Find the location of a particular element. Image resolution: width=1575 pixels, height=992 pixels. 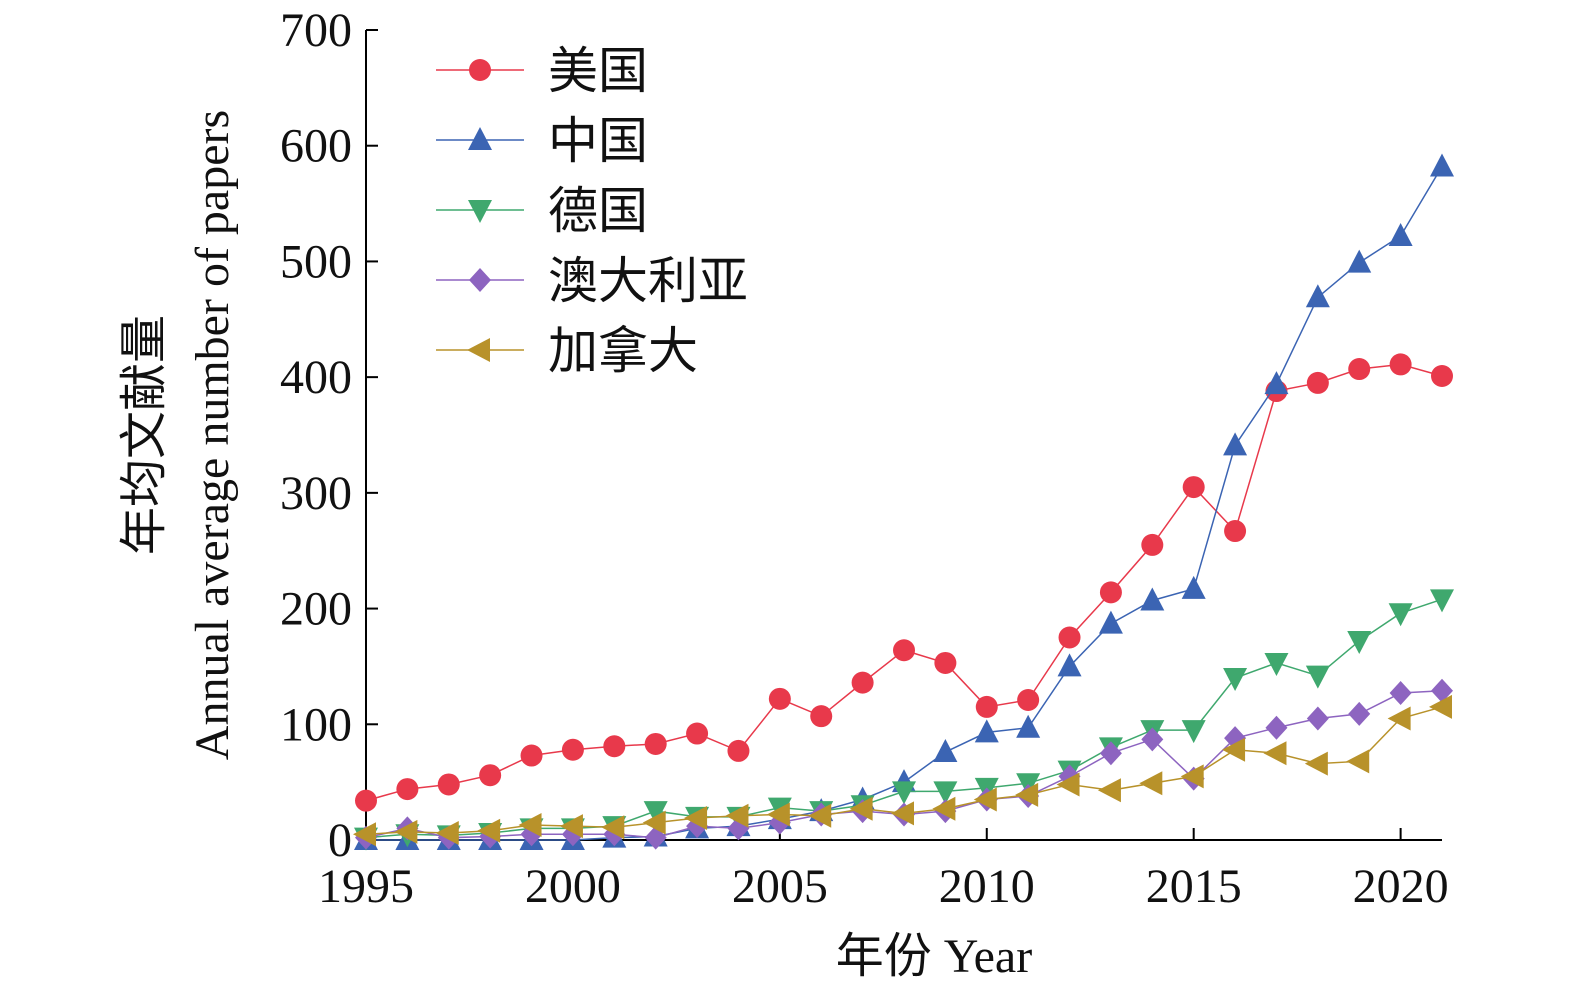

y-tick-label: 300 is located at coordinates (316, 493).